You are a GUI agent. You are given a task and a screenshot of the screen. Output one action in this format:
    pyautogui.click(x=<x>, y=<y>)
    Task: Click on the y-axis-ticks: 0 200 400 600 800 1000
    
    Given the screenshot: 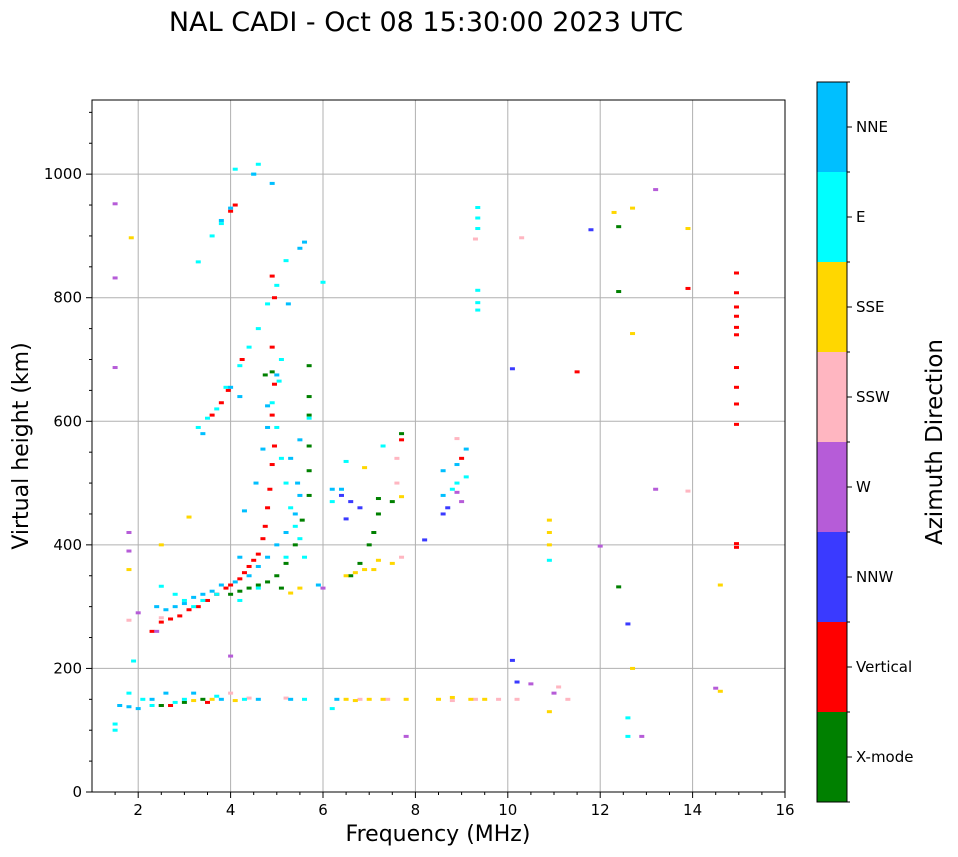 What is the action you would take?
    pyautogui.click(x=68, y=456)
    